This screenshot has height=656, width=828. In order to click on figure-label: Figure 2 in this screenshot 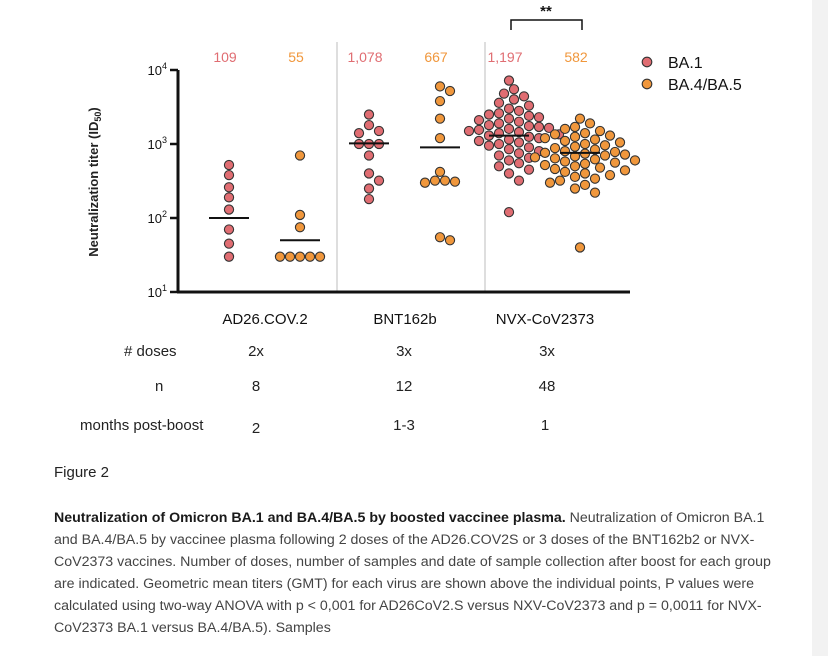, I will do `click(82, 472)`.